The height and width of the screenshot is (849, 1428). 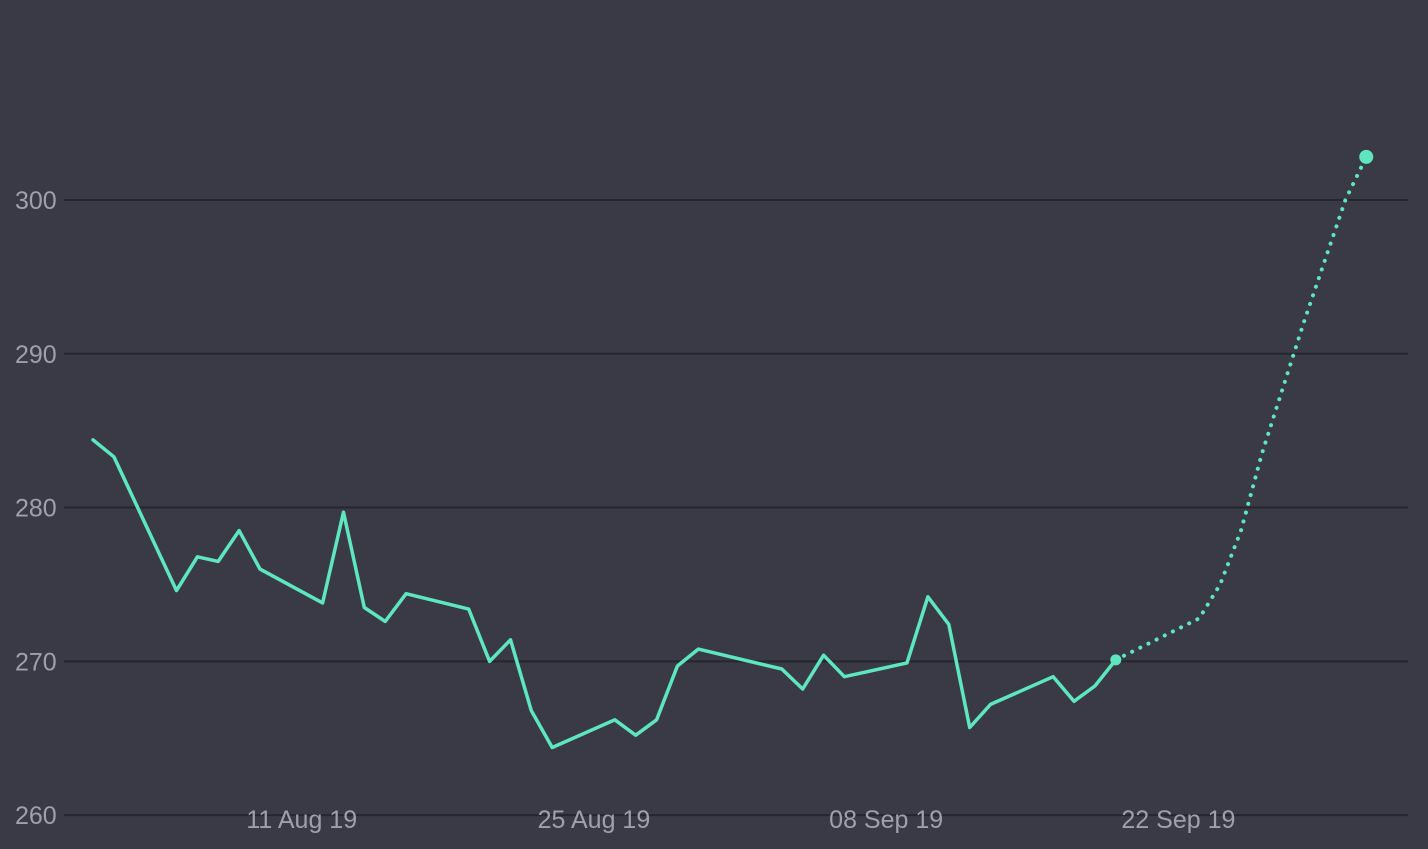 I want to click on y-tick-label: 290, so click(x=36, y=355).